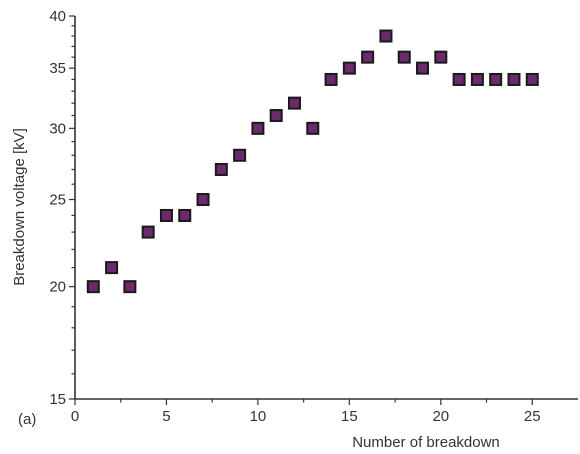 The image size is (580, 454). What do you see at coordinates (426, 442) in the screenshot?
I see `x-axis-title: Number of breakdown` at bounding box center [426, 442].